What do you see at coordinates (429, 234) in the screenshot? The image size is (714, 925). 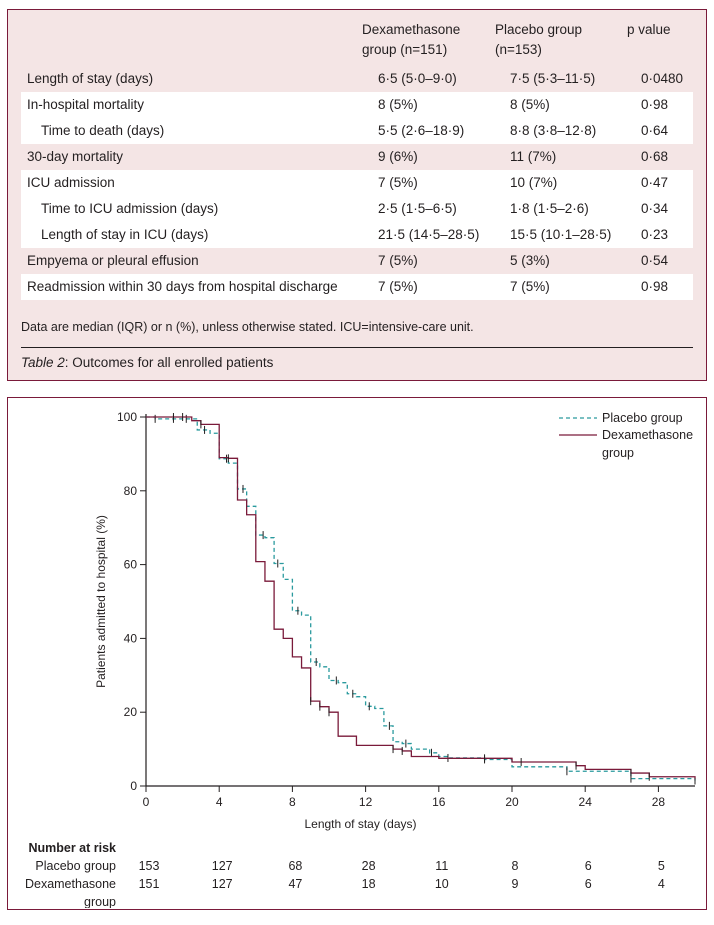 I see `cell-dexamethasone: 21·5 (14·5–28·5)` at bounding box center [429, 234].